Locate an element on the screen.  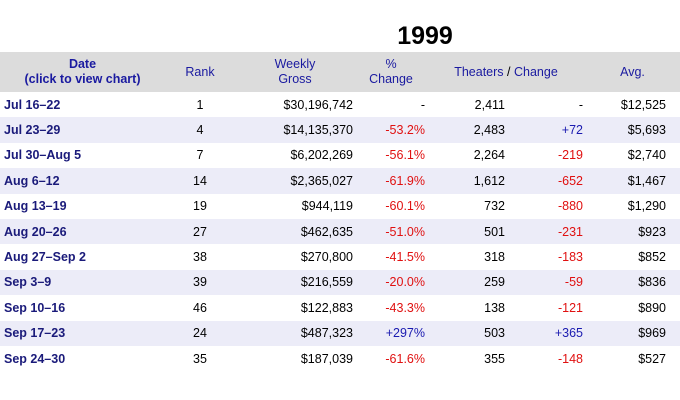
rank-cell: 1 is located at coordinates (200, 104).